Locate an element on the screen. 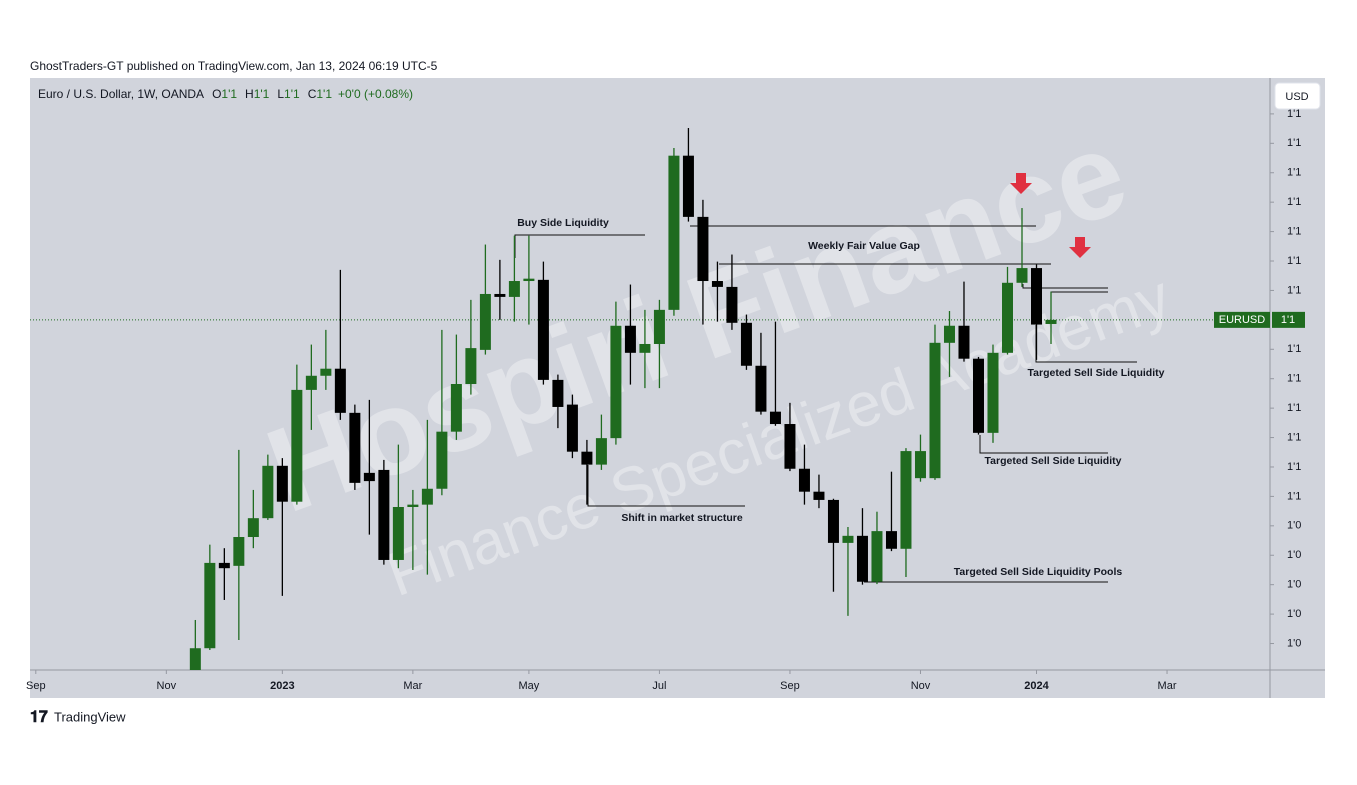  annotation: Weekly Fair Value Gap is located at coordinates (864, 246).